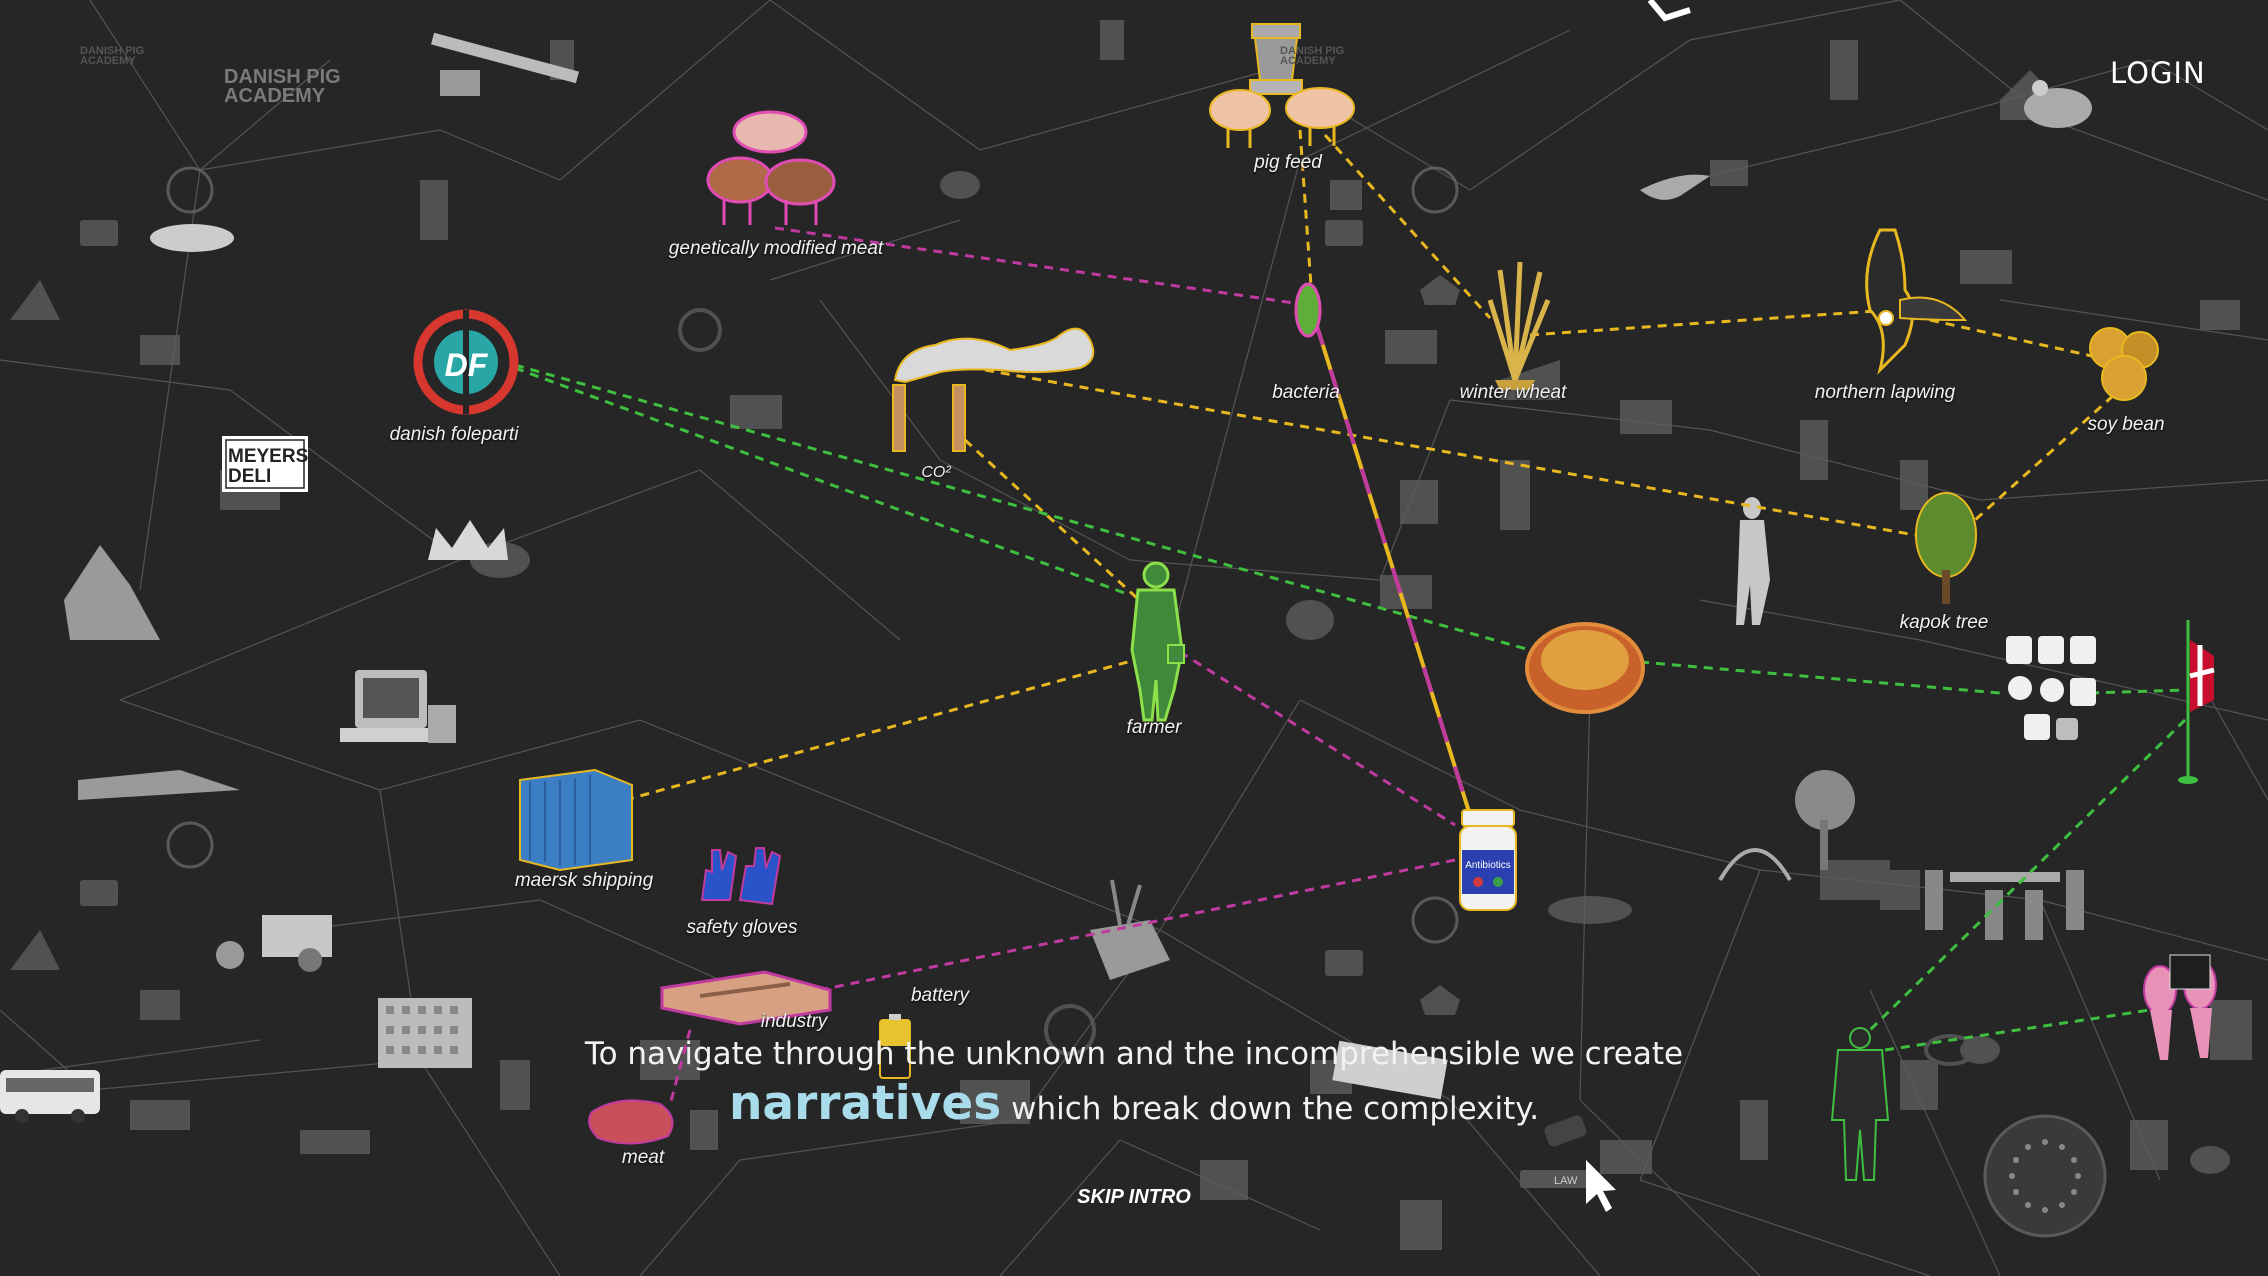  What do you see at coordinates (741, 876) in the screenshot?
I see `gloves-icon` at bounding box center [741, 876].